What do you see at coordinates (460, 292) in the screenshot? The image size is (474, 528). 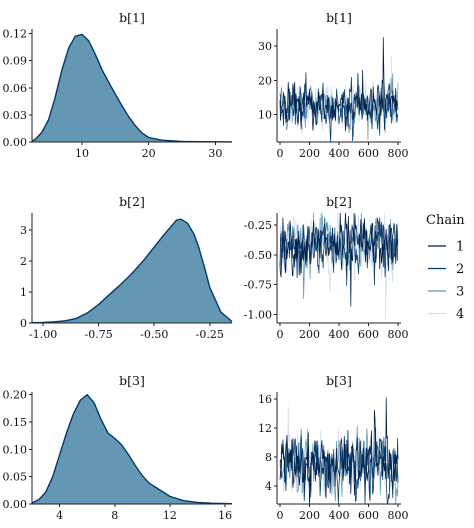 I see `legend-label-chain-3: 3` at bounding box center [460, 292].